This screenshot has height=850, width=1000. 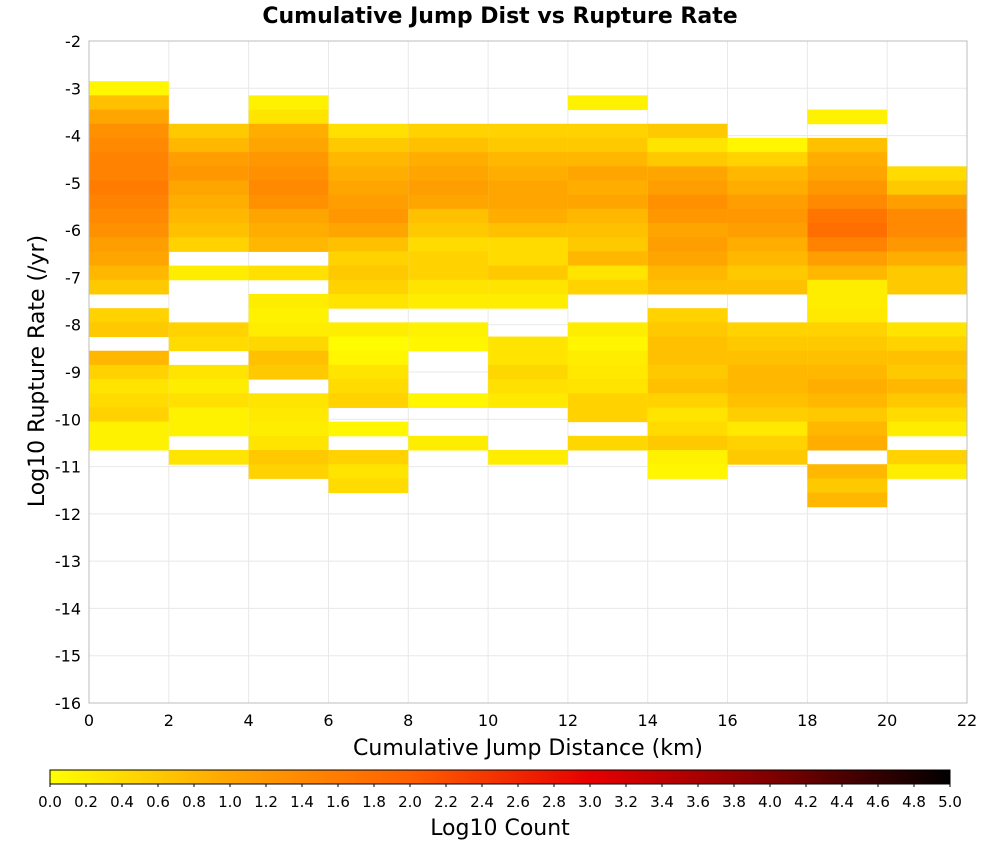 I want to click on y-tick-label: -12, so click(x=68, y=514).